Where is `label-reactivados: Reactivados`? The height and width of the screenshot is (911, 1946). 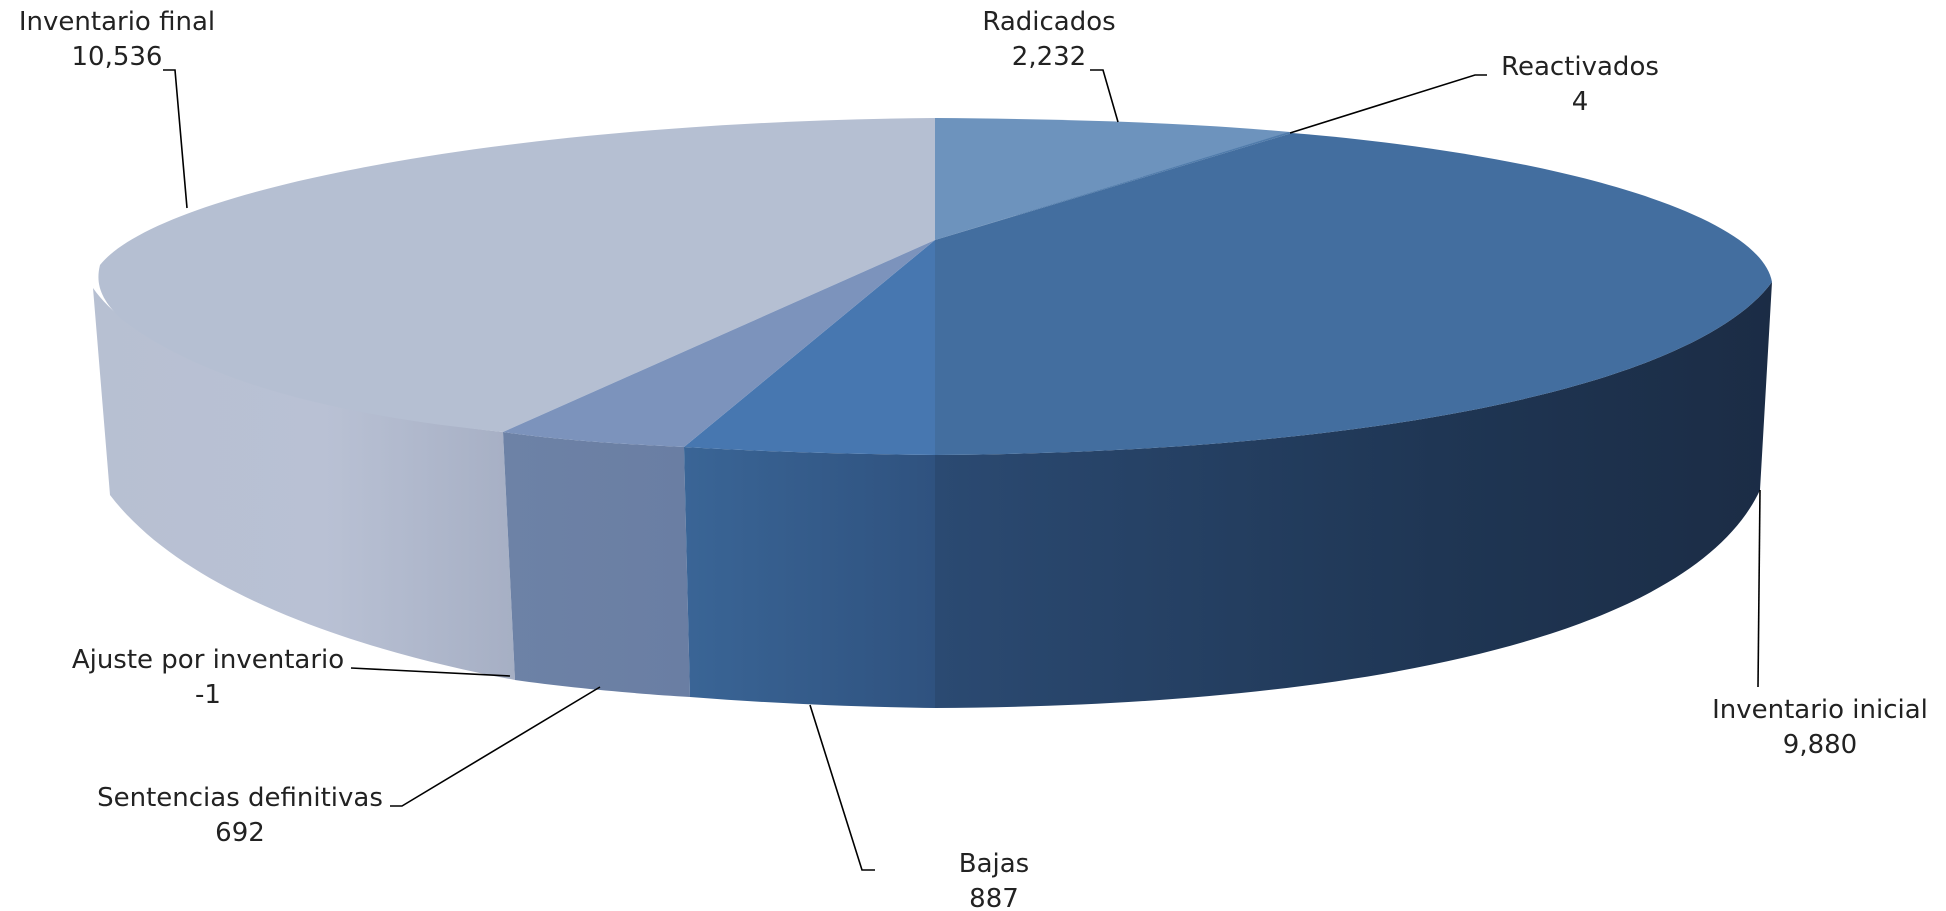 label-reactivados: Reactivados is located at coordinates (1580, 67).